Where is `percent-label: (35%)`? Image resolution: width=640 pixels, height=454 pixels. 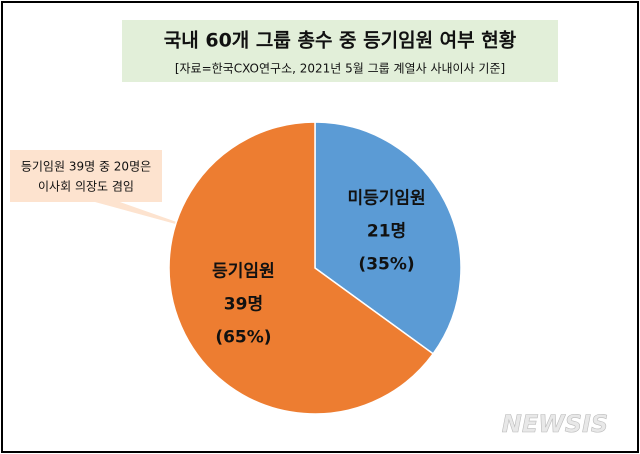 percent-label: (35%) is located at coordinates (386, 265).